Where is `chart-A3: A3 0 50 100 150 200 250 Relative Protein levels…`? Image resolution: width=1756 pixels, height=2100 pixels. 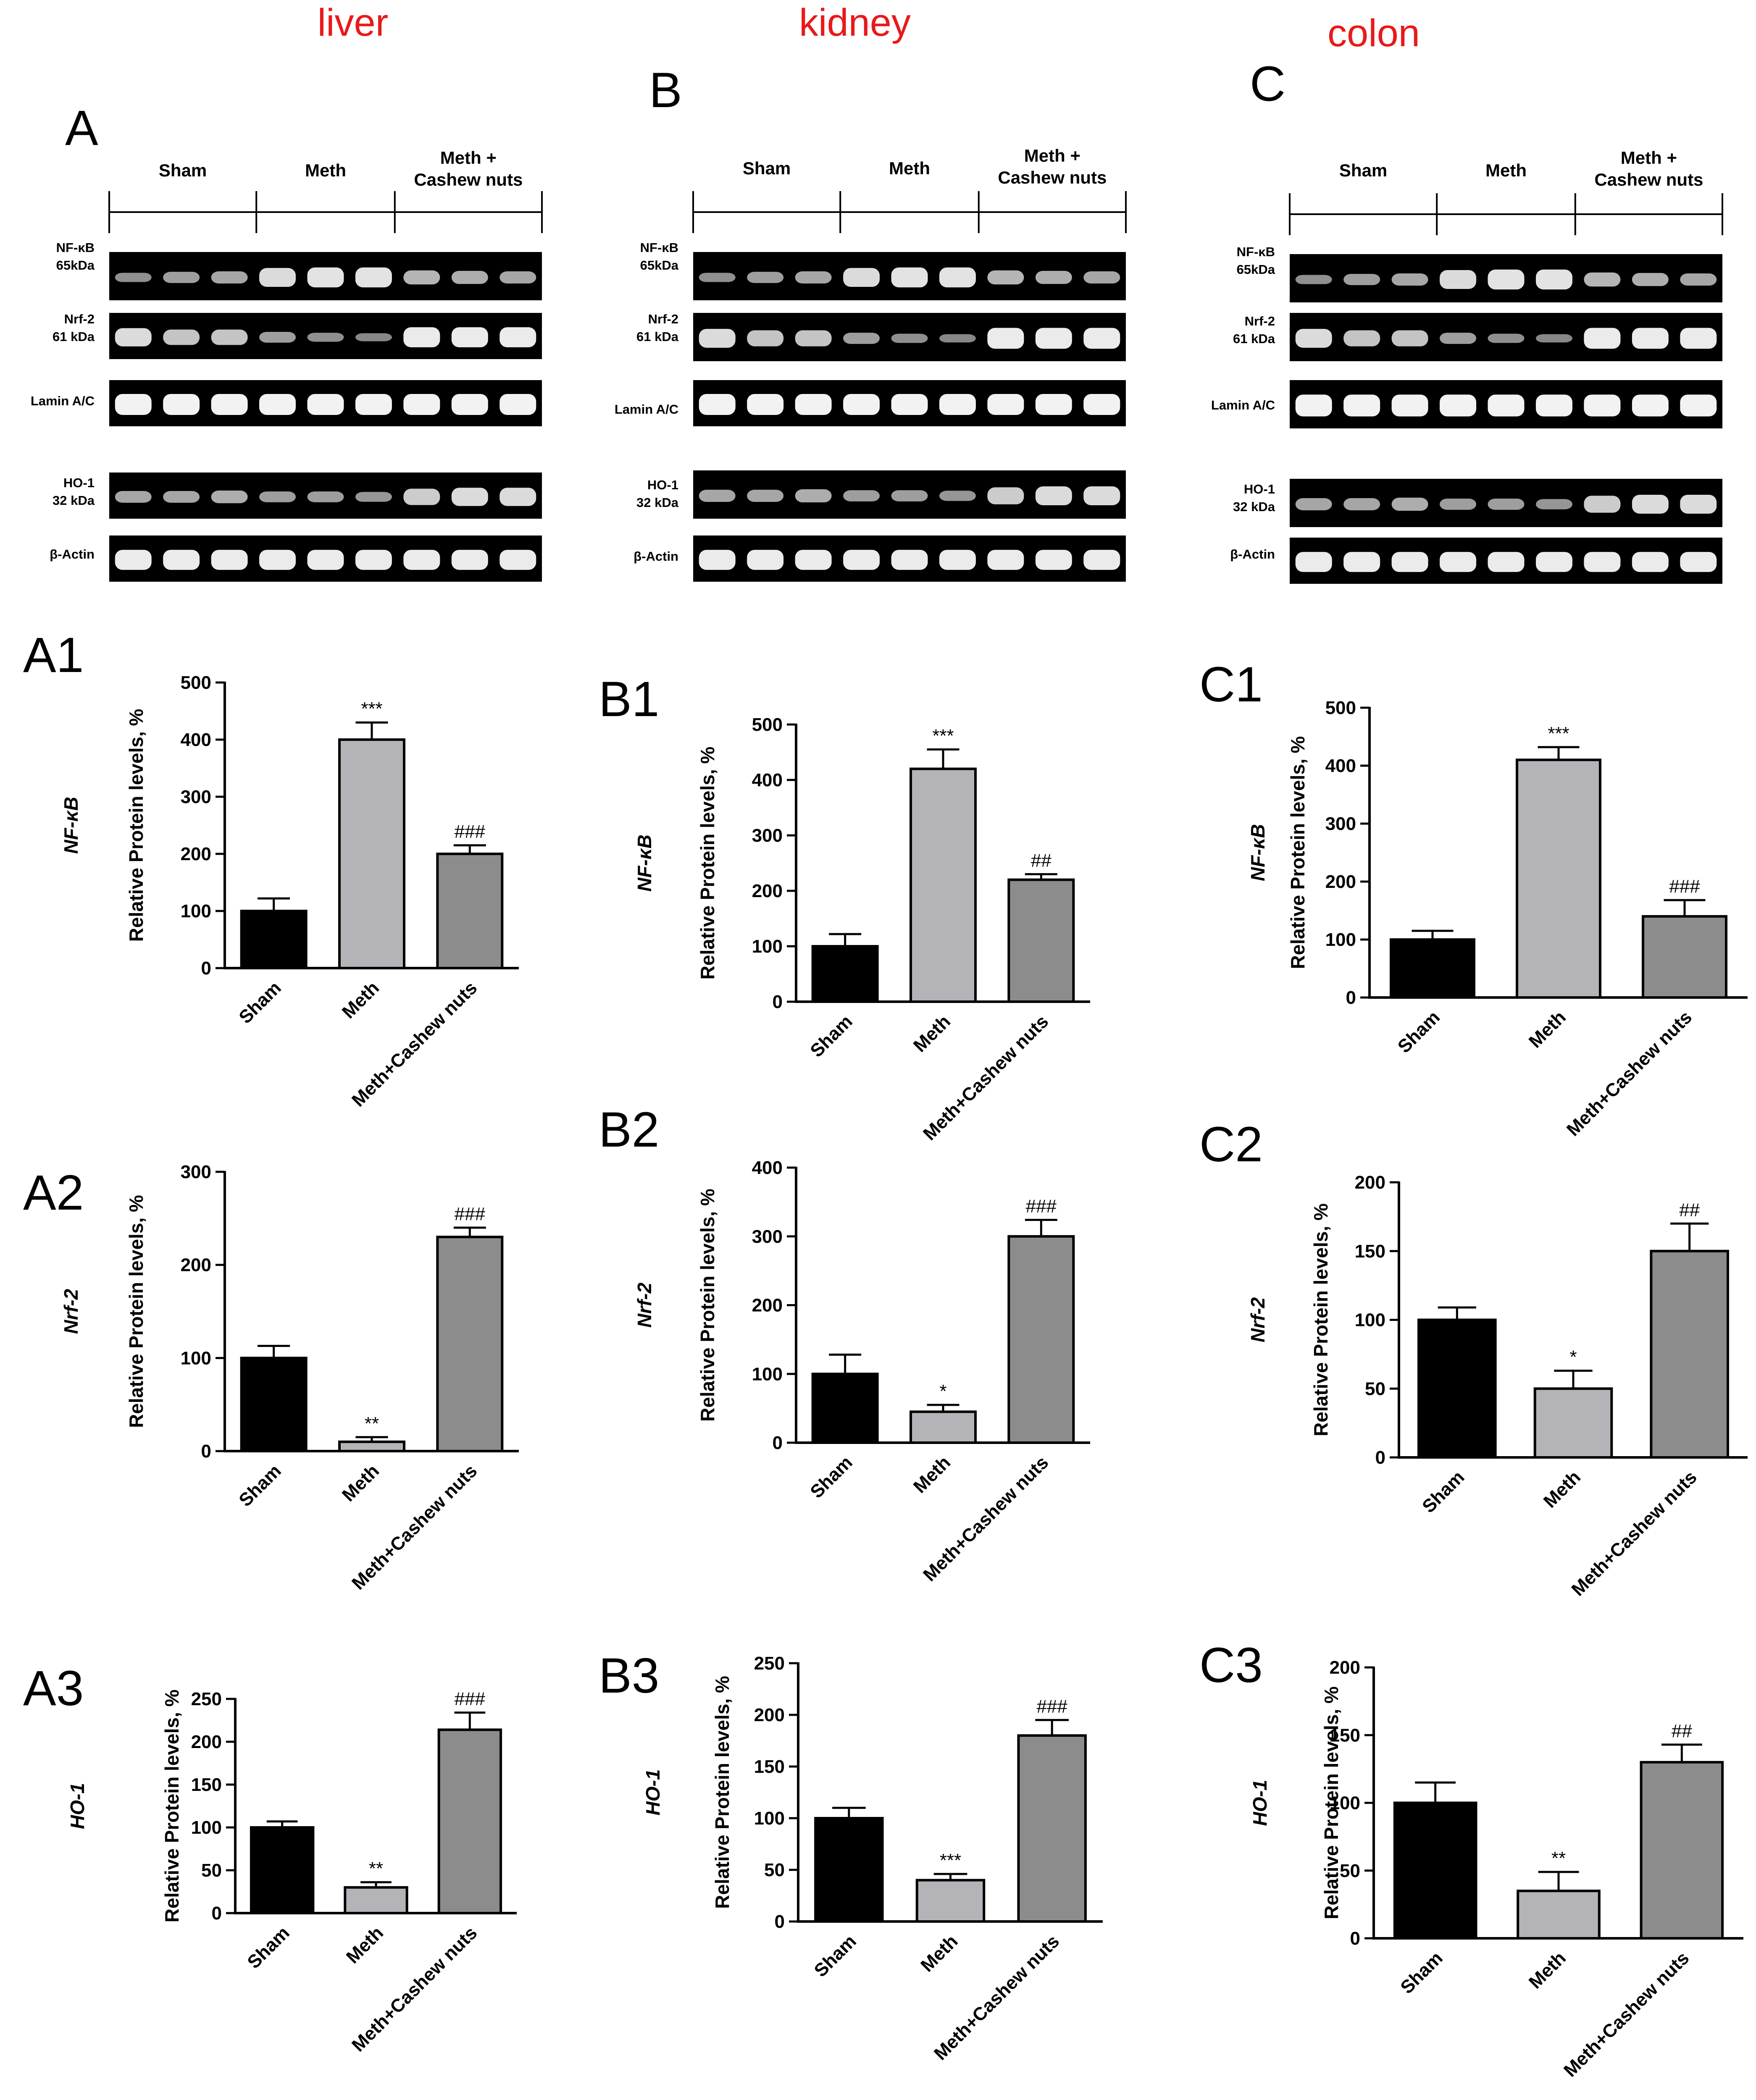 chart-A3: A3 0 50 100 150 200 250 Relative Protein levels… is located at coordinates (270, 1858).